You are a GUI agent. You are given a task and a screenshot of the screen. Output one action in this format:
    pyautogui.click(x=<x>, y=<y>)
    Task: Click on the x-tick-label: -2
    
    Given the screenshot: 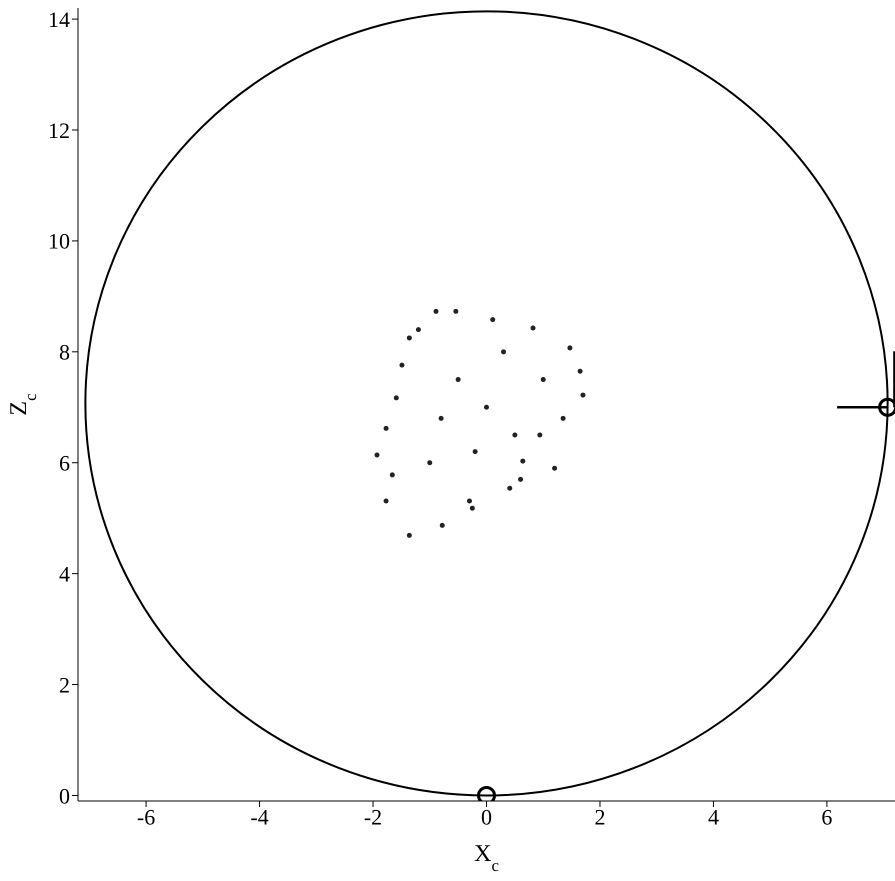 What is the action you would take?
    pyautogui.click(x=373, y=817)
    